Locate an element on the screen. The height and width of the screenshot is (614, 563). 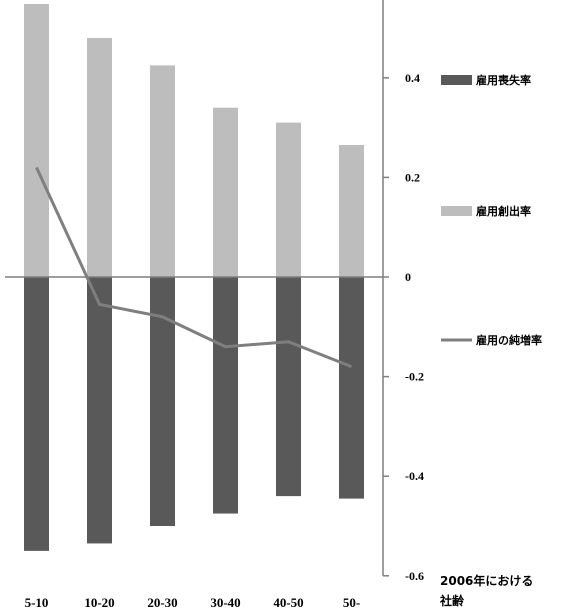
legend-label: 雇用の純増率 is located at coordinates (509, 340).